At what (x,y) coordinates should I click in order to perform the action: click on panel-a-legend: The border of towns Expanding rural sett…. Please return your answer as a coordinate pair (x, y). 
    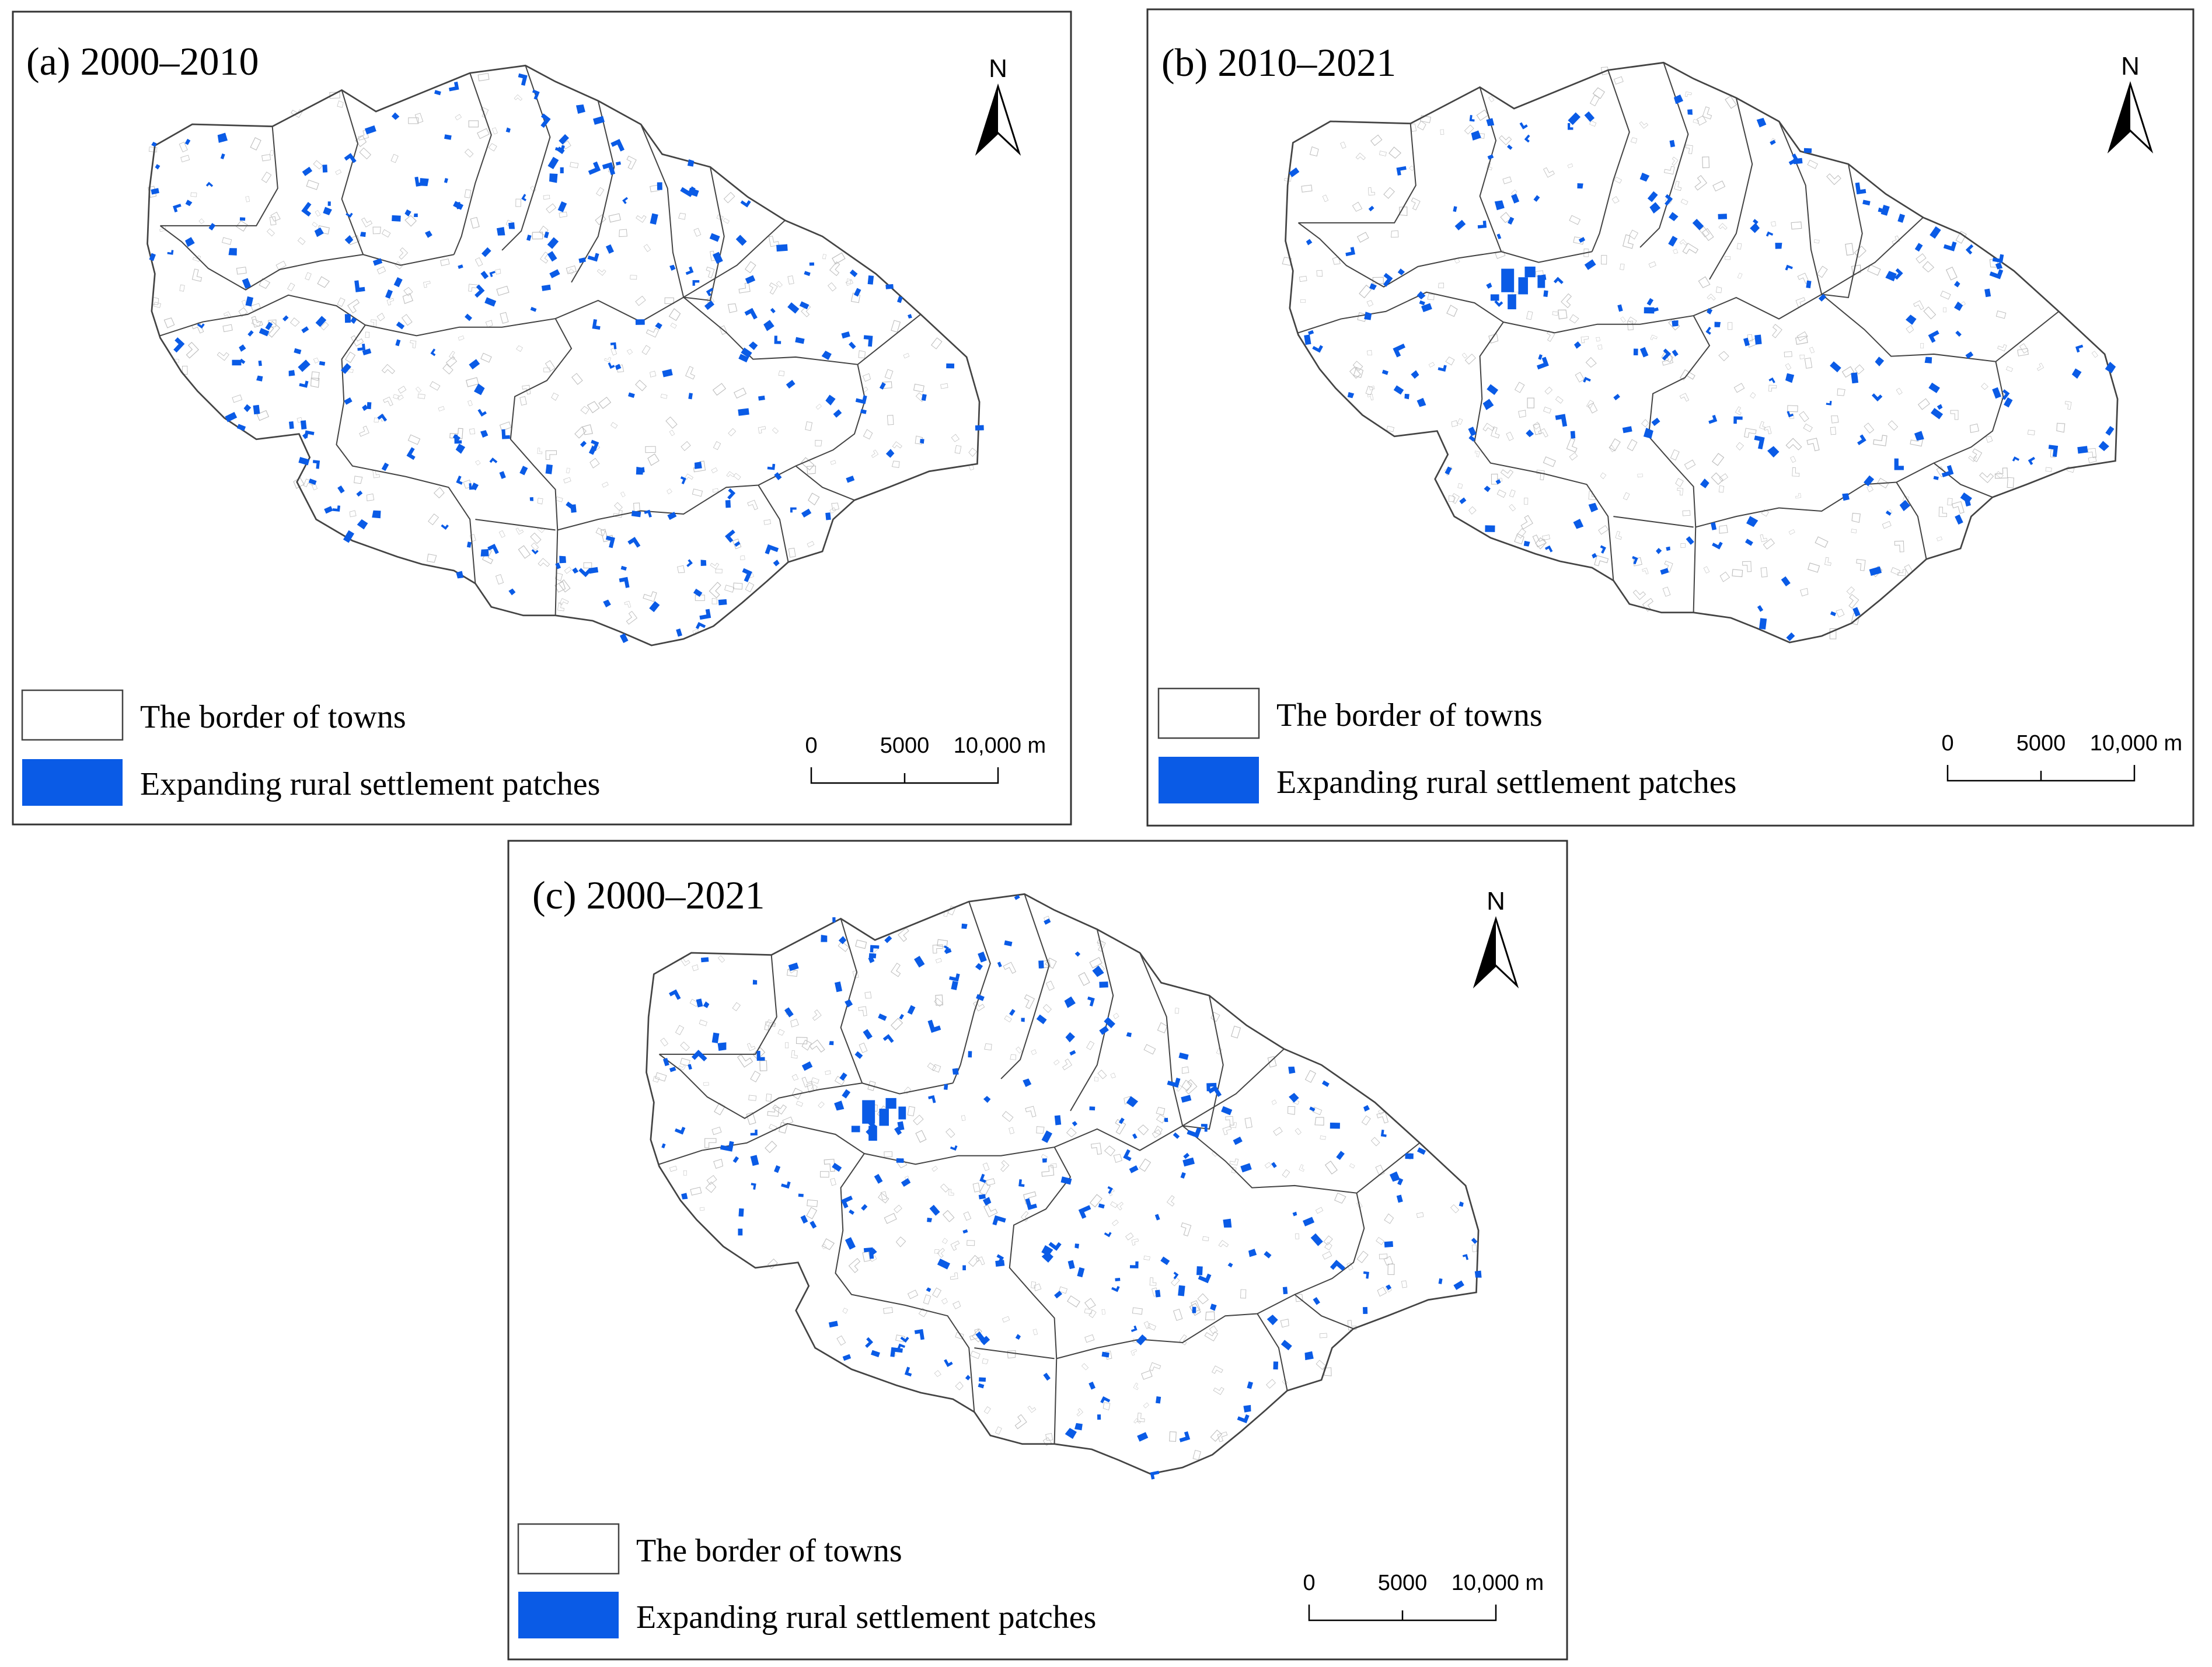
    Looking at the image, I should click on (310, 748).